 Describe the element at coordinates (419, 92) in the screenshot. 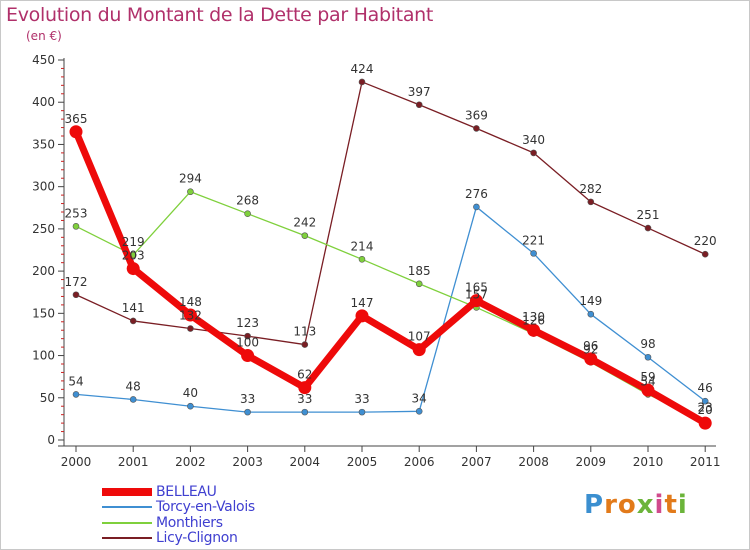

I see `data-label: 397` at that location.